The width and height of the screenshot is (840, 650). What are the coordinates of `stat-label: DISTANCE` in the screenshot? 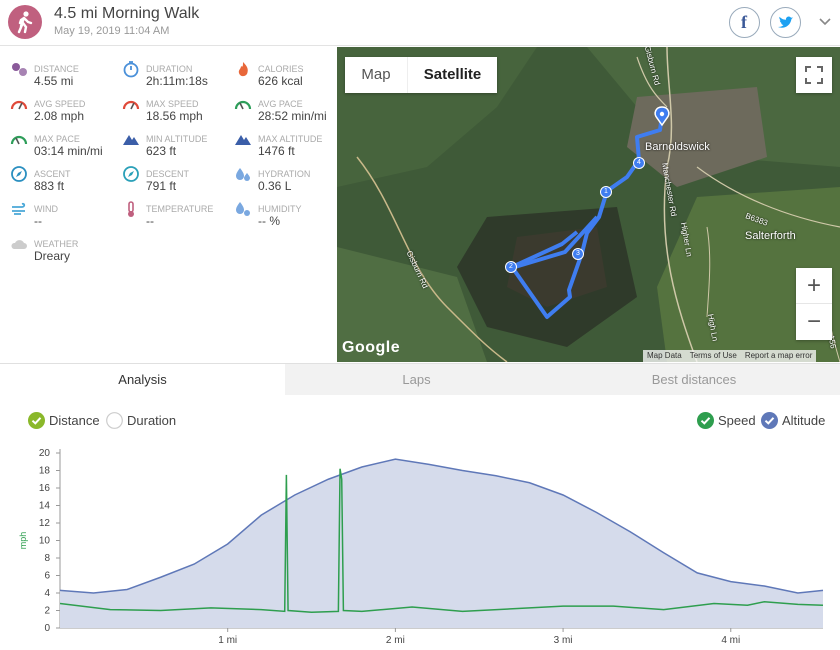 It's located at (56, 69).